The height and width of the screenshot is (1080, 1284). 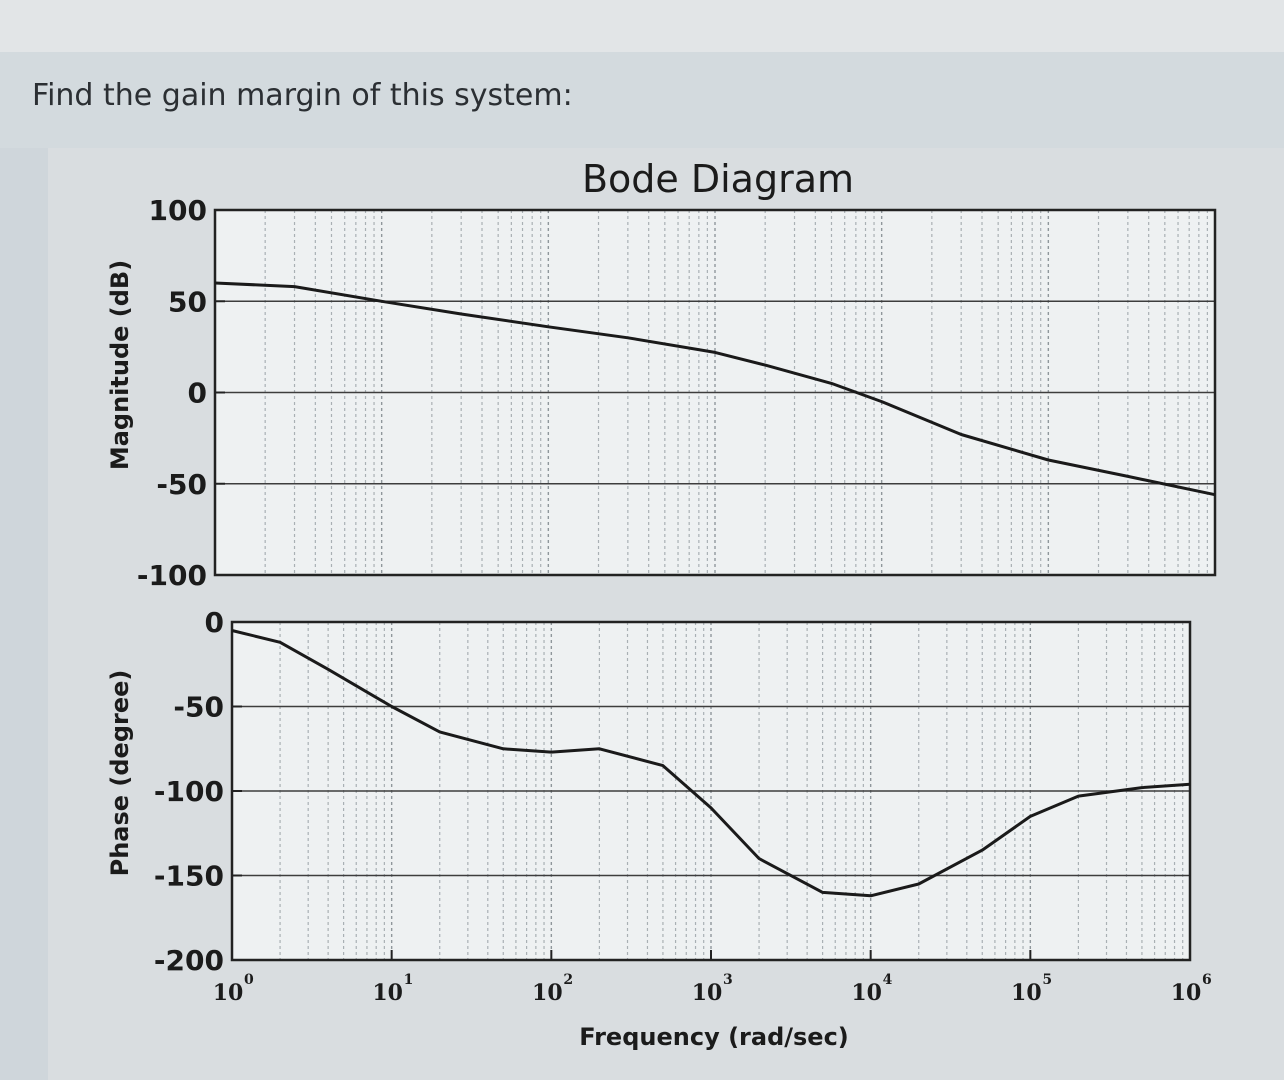 I want to click on xtick-exponent: 3, so click(x=728, y=980).